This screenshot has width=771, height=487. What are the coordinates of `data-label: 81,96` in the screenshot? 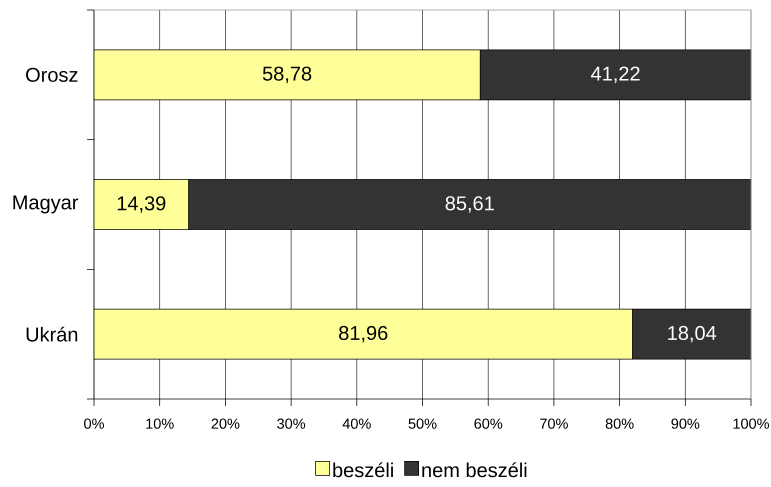 It's located at (363, 334).